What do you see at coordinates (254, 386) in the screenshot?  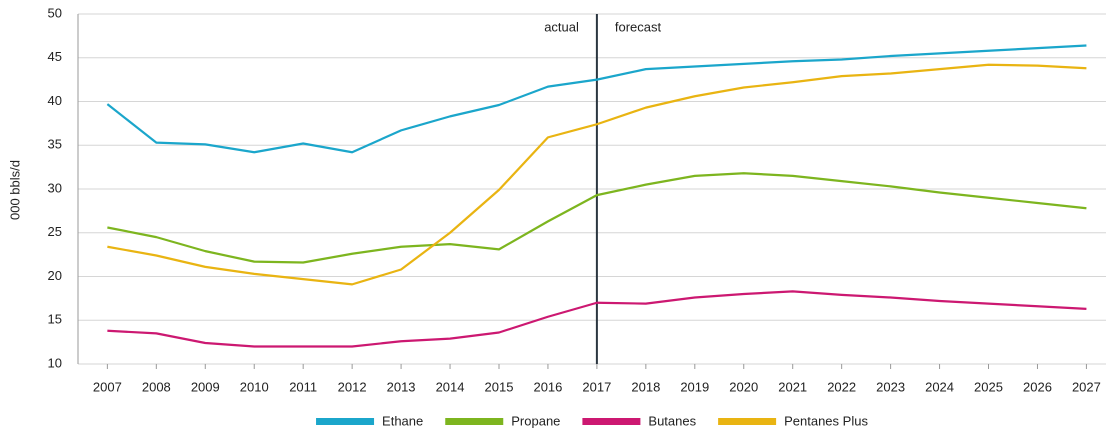 I see `x-tick-label: 2010` at bounding box center [254, 386].